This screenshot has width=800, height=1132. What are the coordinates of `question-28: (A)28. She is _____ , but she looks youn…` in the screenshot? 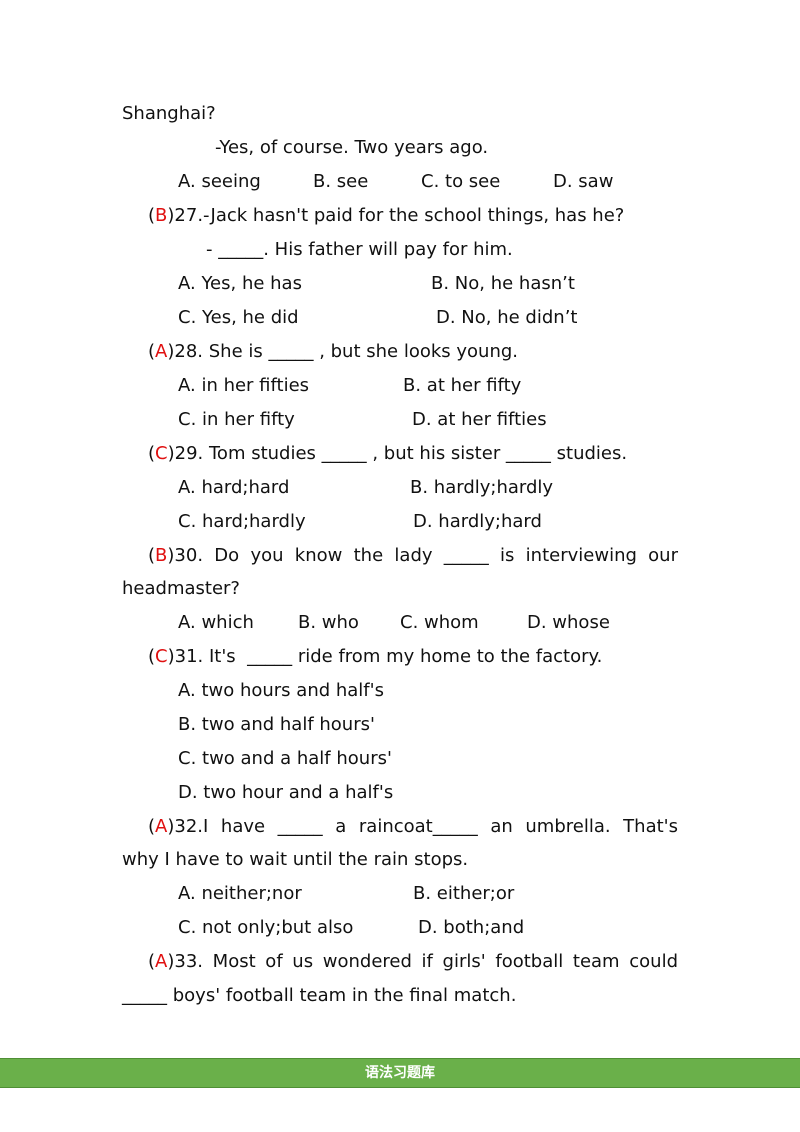 It's located at (333, 352).